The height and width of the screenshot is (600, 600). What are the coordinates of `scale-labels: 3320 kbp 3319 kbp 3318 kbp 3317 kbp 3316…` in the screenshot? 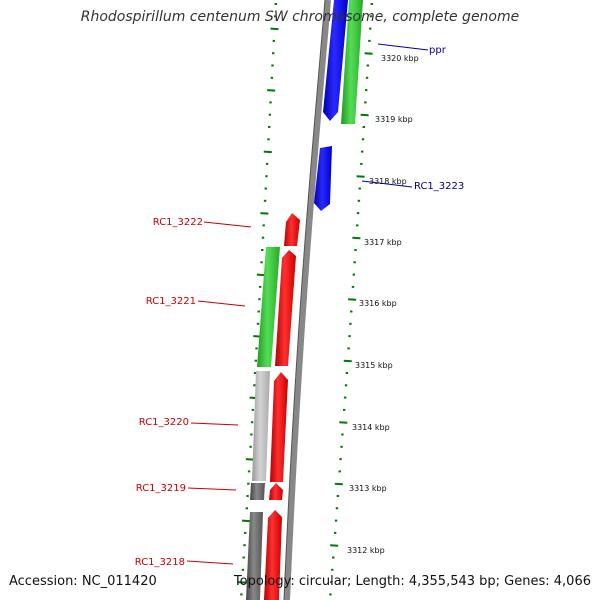 It's located at (383, 304).